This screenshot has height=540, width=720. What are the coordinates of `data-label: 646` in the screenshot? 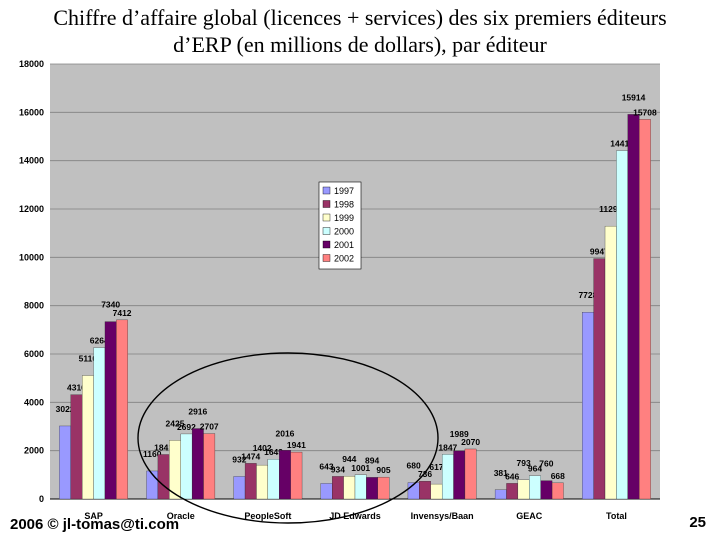 It's located at (512, 476).